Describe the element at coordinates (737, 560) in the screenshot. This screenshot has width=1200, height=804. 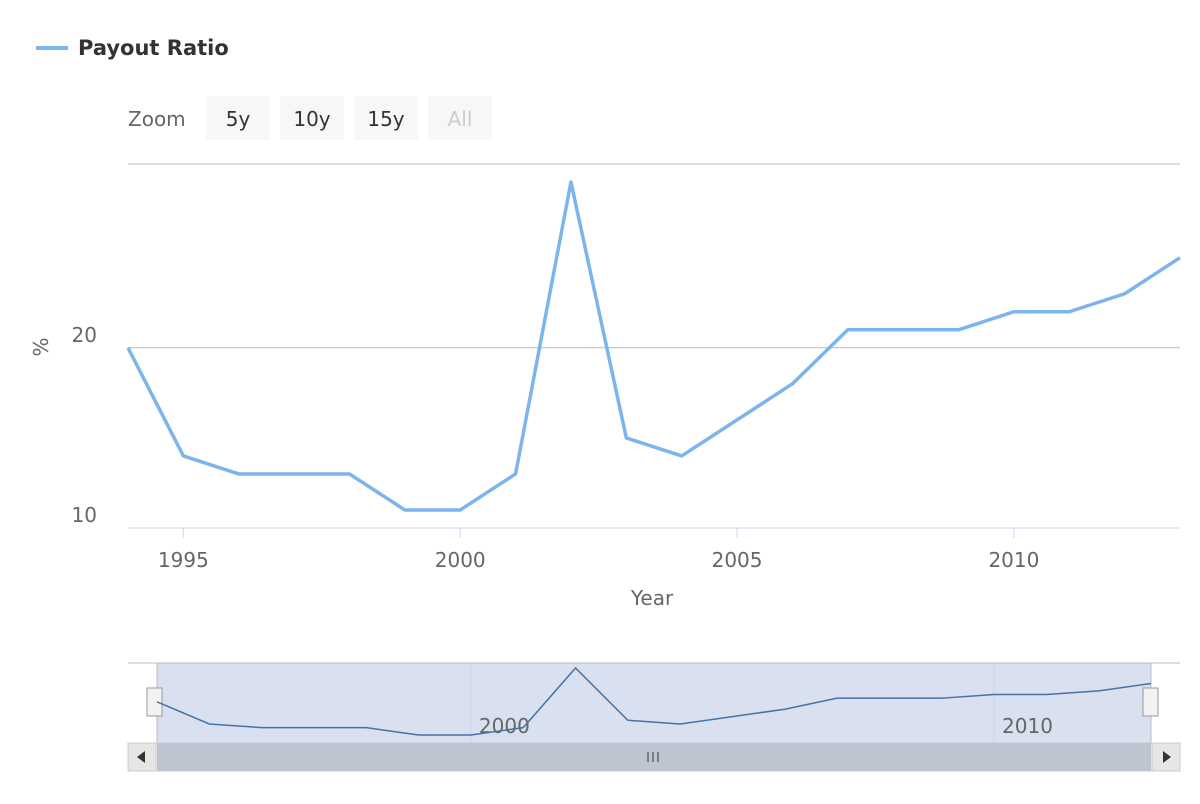
I see `x-tick-label: 2005` at that location.